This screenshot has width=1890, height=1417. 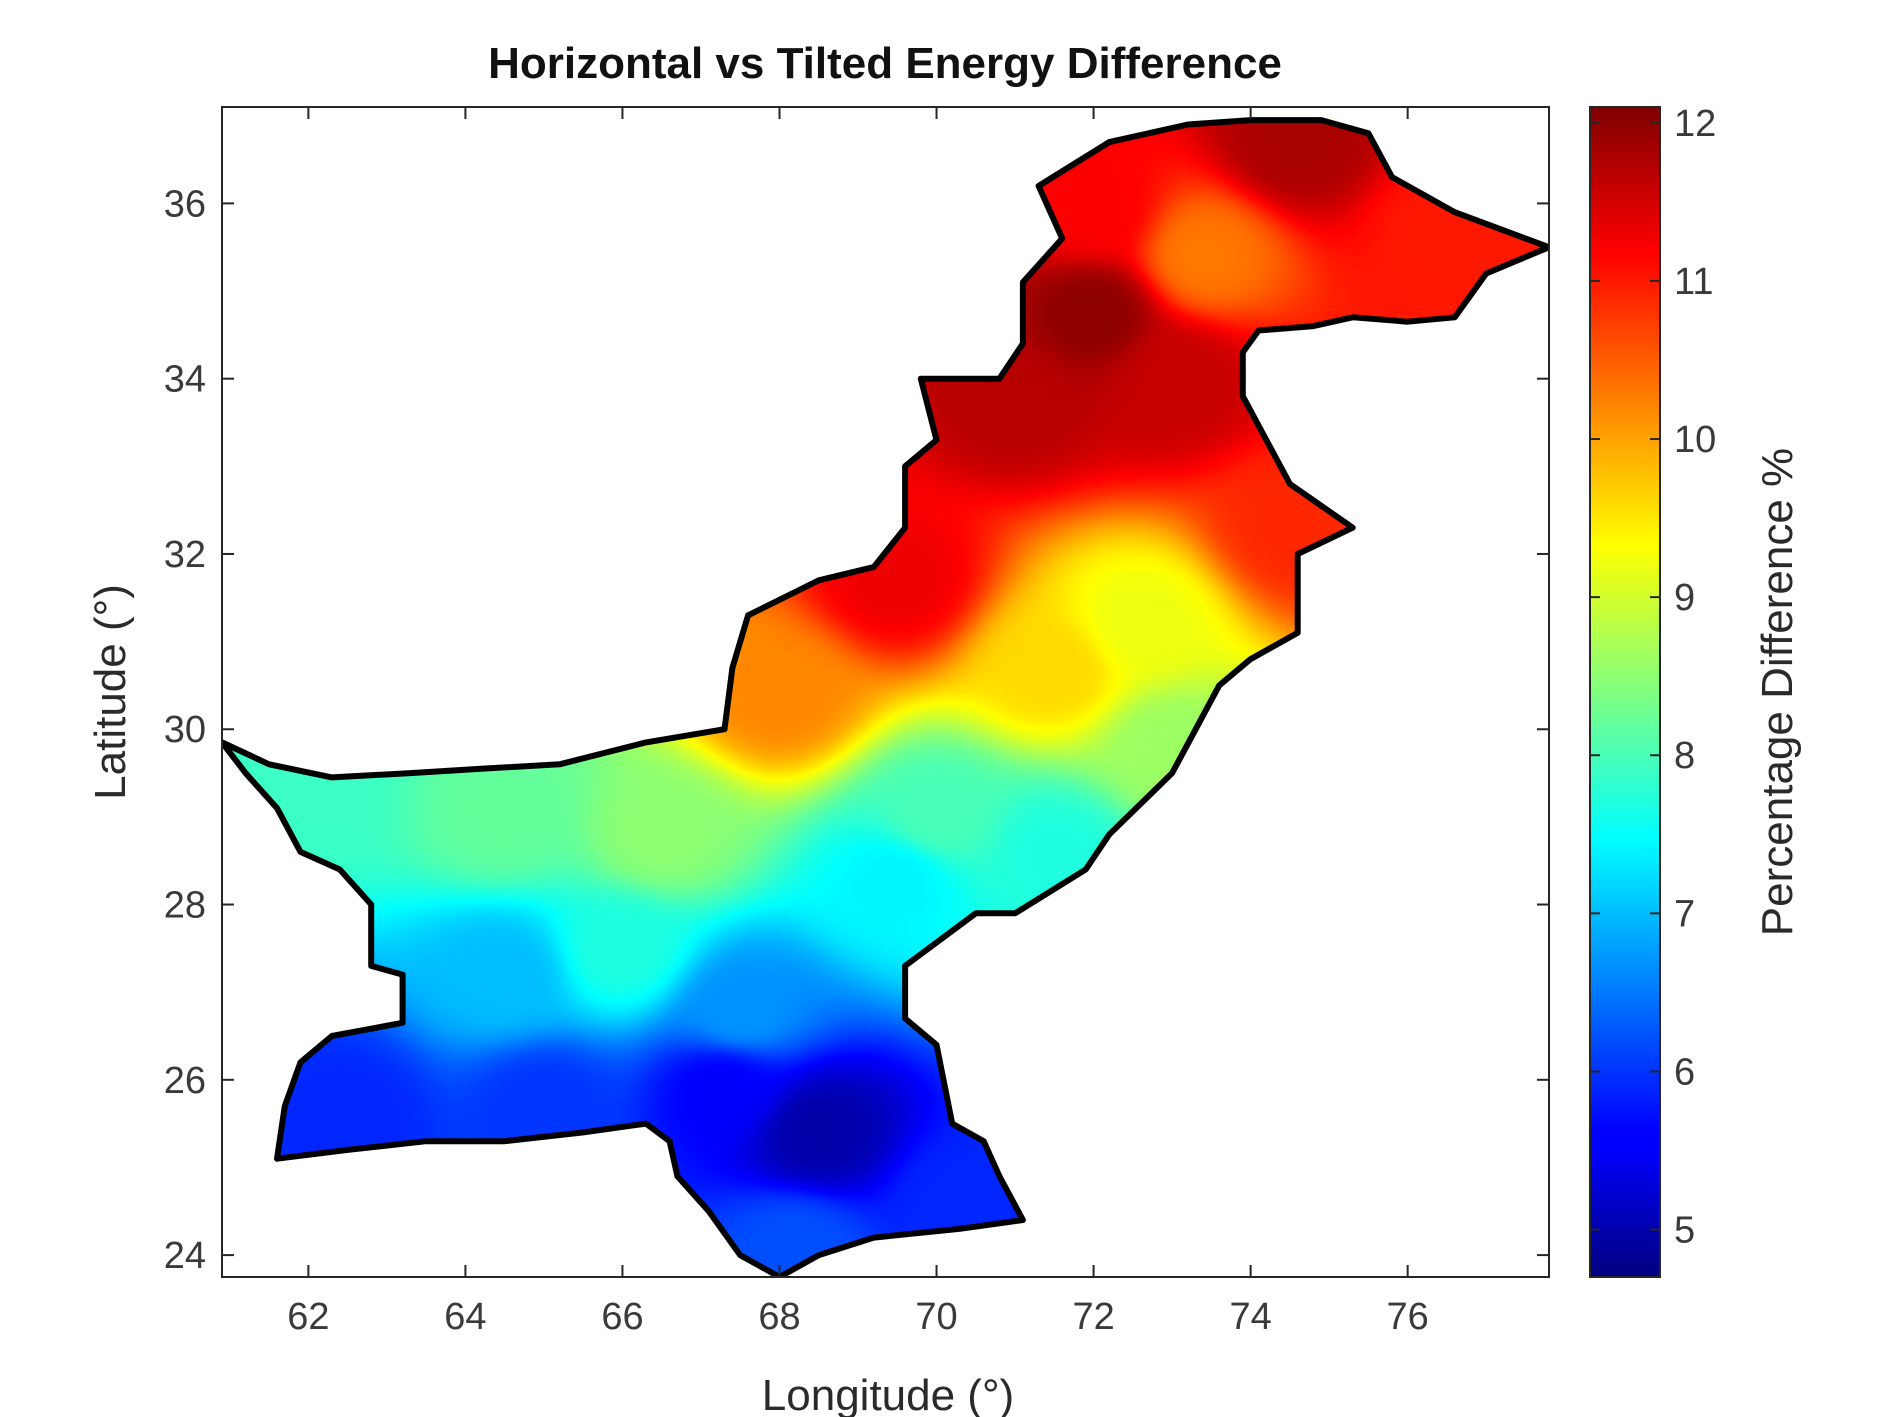 What do you see at coordinates (308, 1317) in the screenshot?
I see `x-tick-label: 62` at bounding box center [308, 1317].